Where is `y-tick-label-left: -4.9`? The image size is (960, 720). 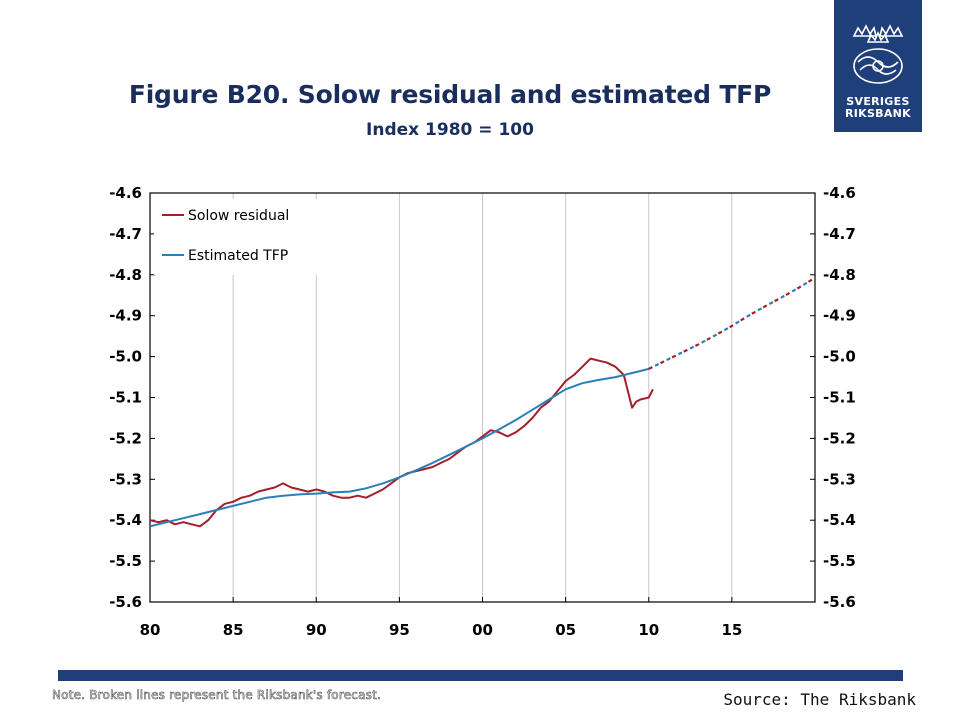
y-tick-label-left: -4.9 is located at coordinates (125, 316).